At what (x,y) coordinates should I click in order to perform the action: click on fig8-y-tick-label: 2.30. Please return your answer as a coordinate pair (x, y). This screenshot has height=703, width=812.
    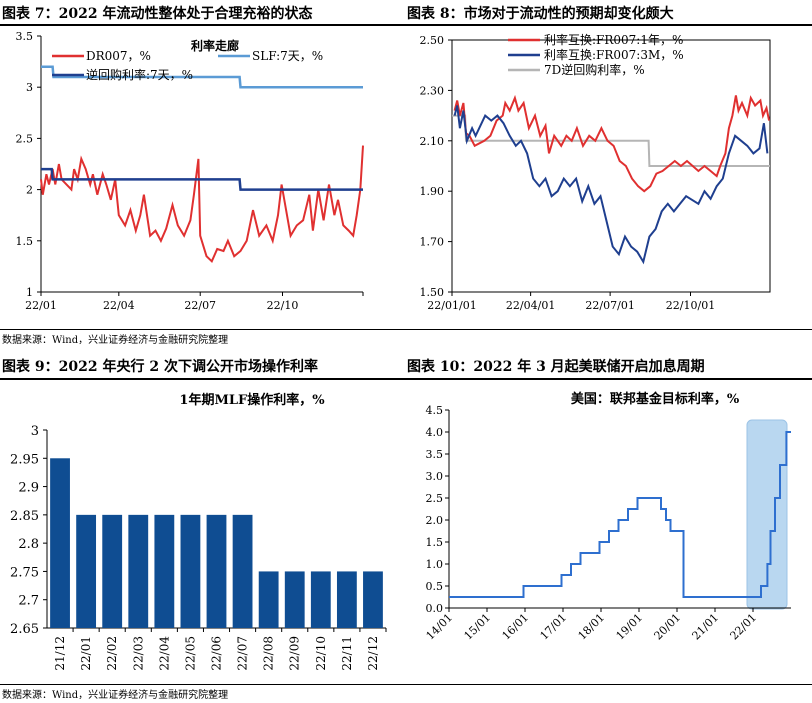
    Looking at the image, I should click on (432, 90).